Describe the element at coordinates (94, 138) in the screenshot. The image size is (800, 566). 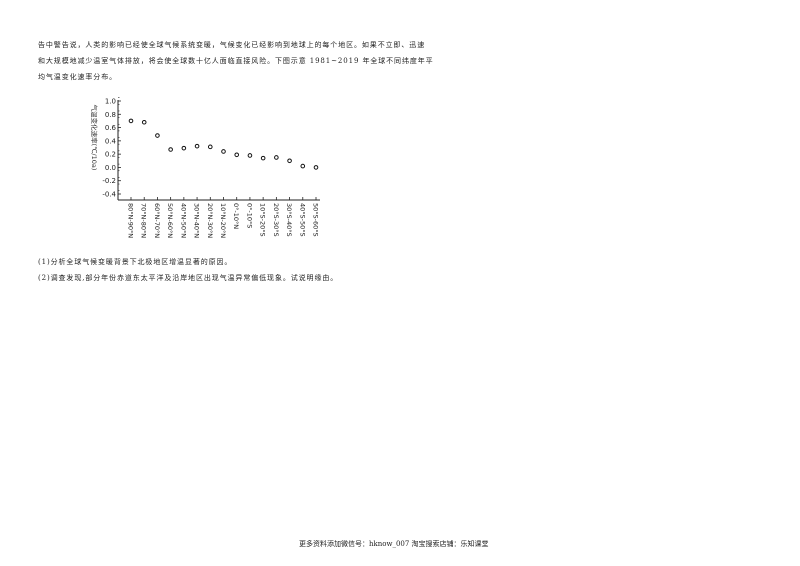
I see `y-axis-label: 气温变化速率(℃/10a)` at that location.